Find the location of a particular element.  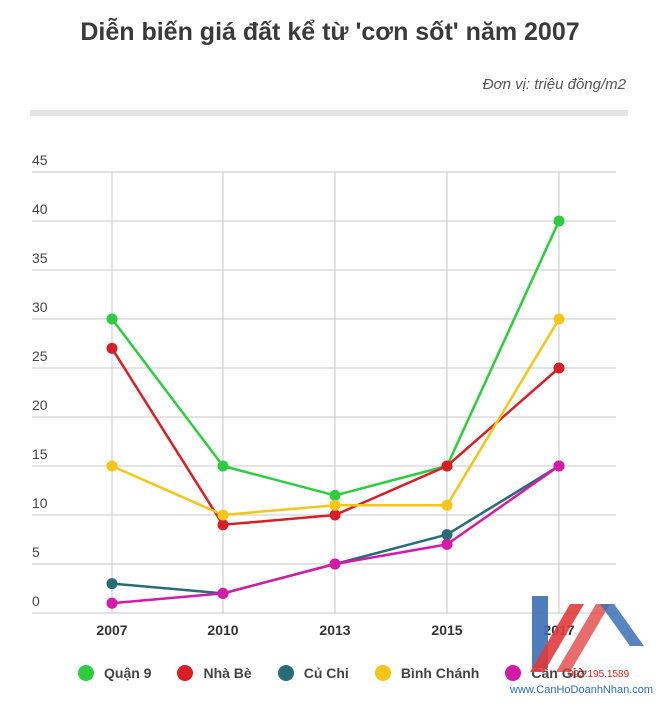

x-axis-ticks: 20072010201320152017 is located at coordinates (335, 630).